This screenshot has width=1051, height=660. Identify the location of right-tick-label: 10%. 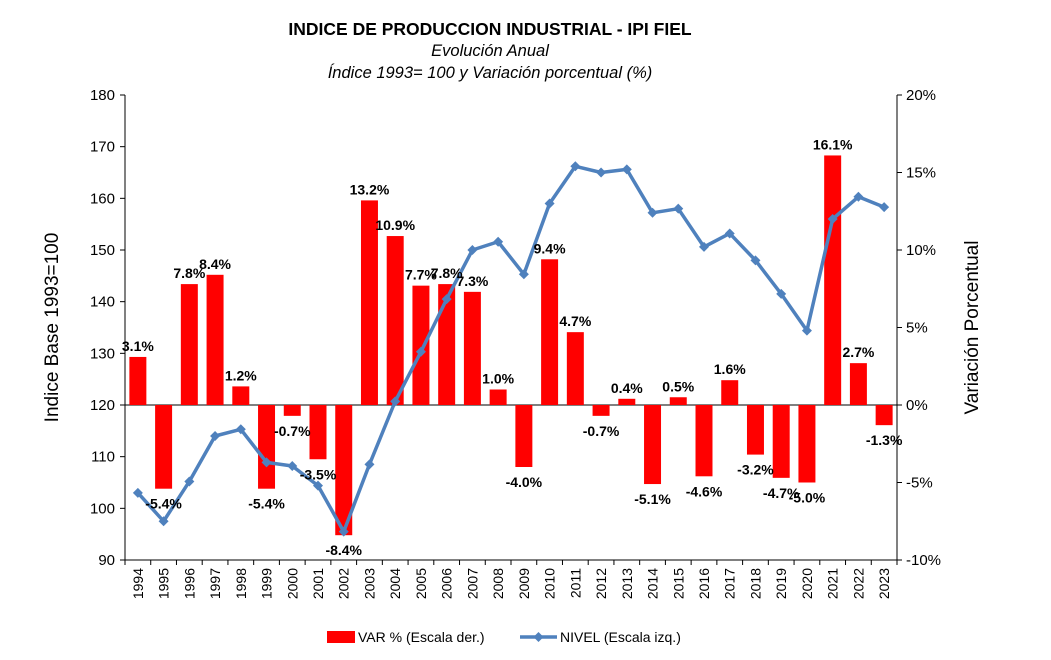
(921, 250).